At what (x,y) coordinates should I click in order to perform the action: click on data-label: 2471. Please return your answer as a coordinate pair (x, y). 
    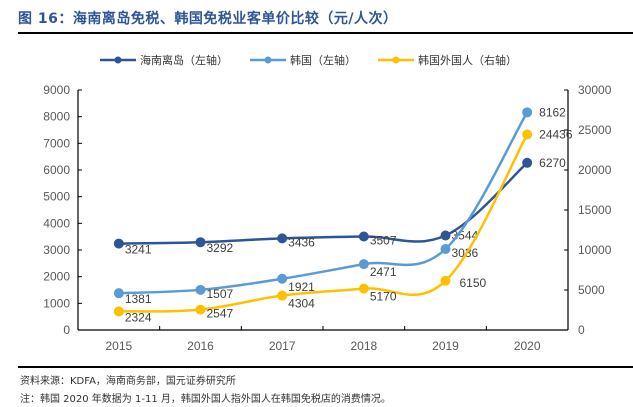
    Looking at the image, I should click on (383, 272).